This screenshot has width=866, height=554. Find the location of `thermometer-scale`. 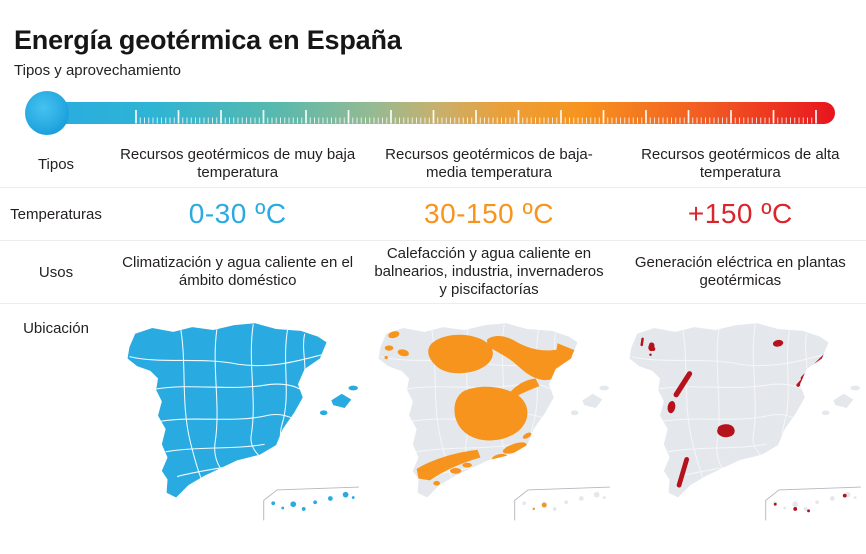

thermometer-scale is located at coordinates (430, 113).